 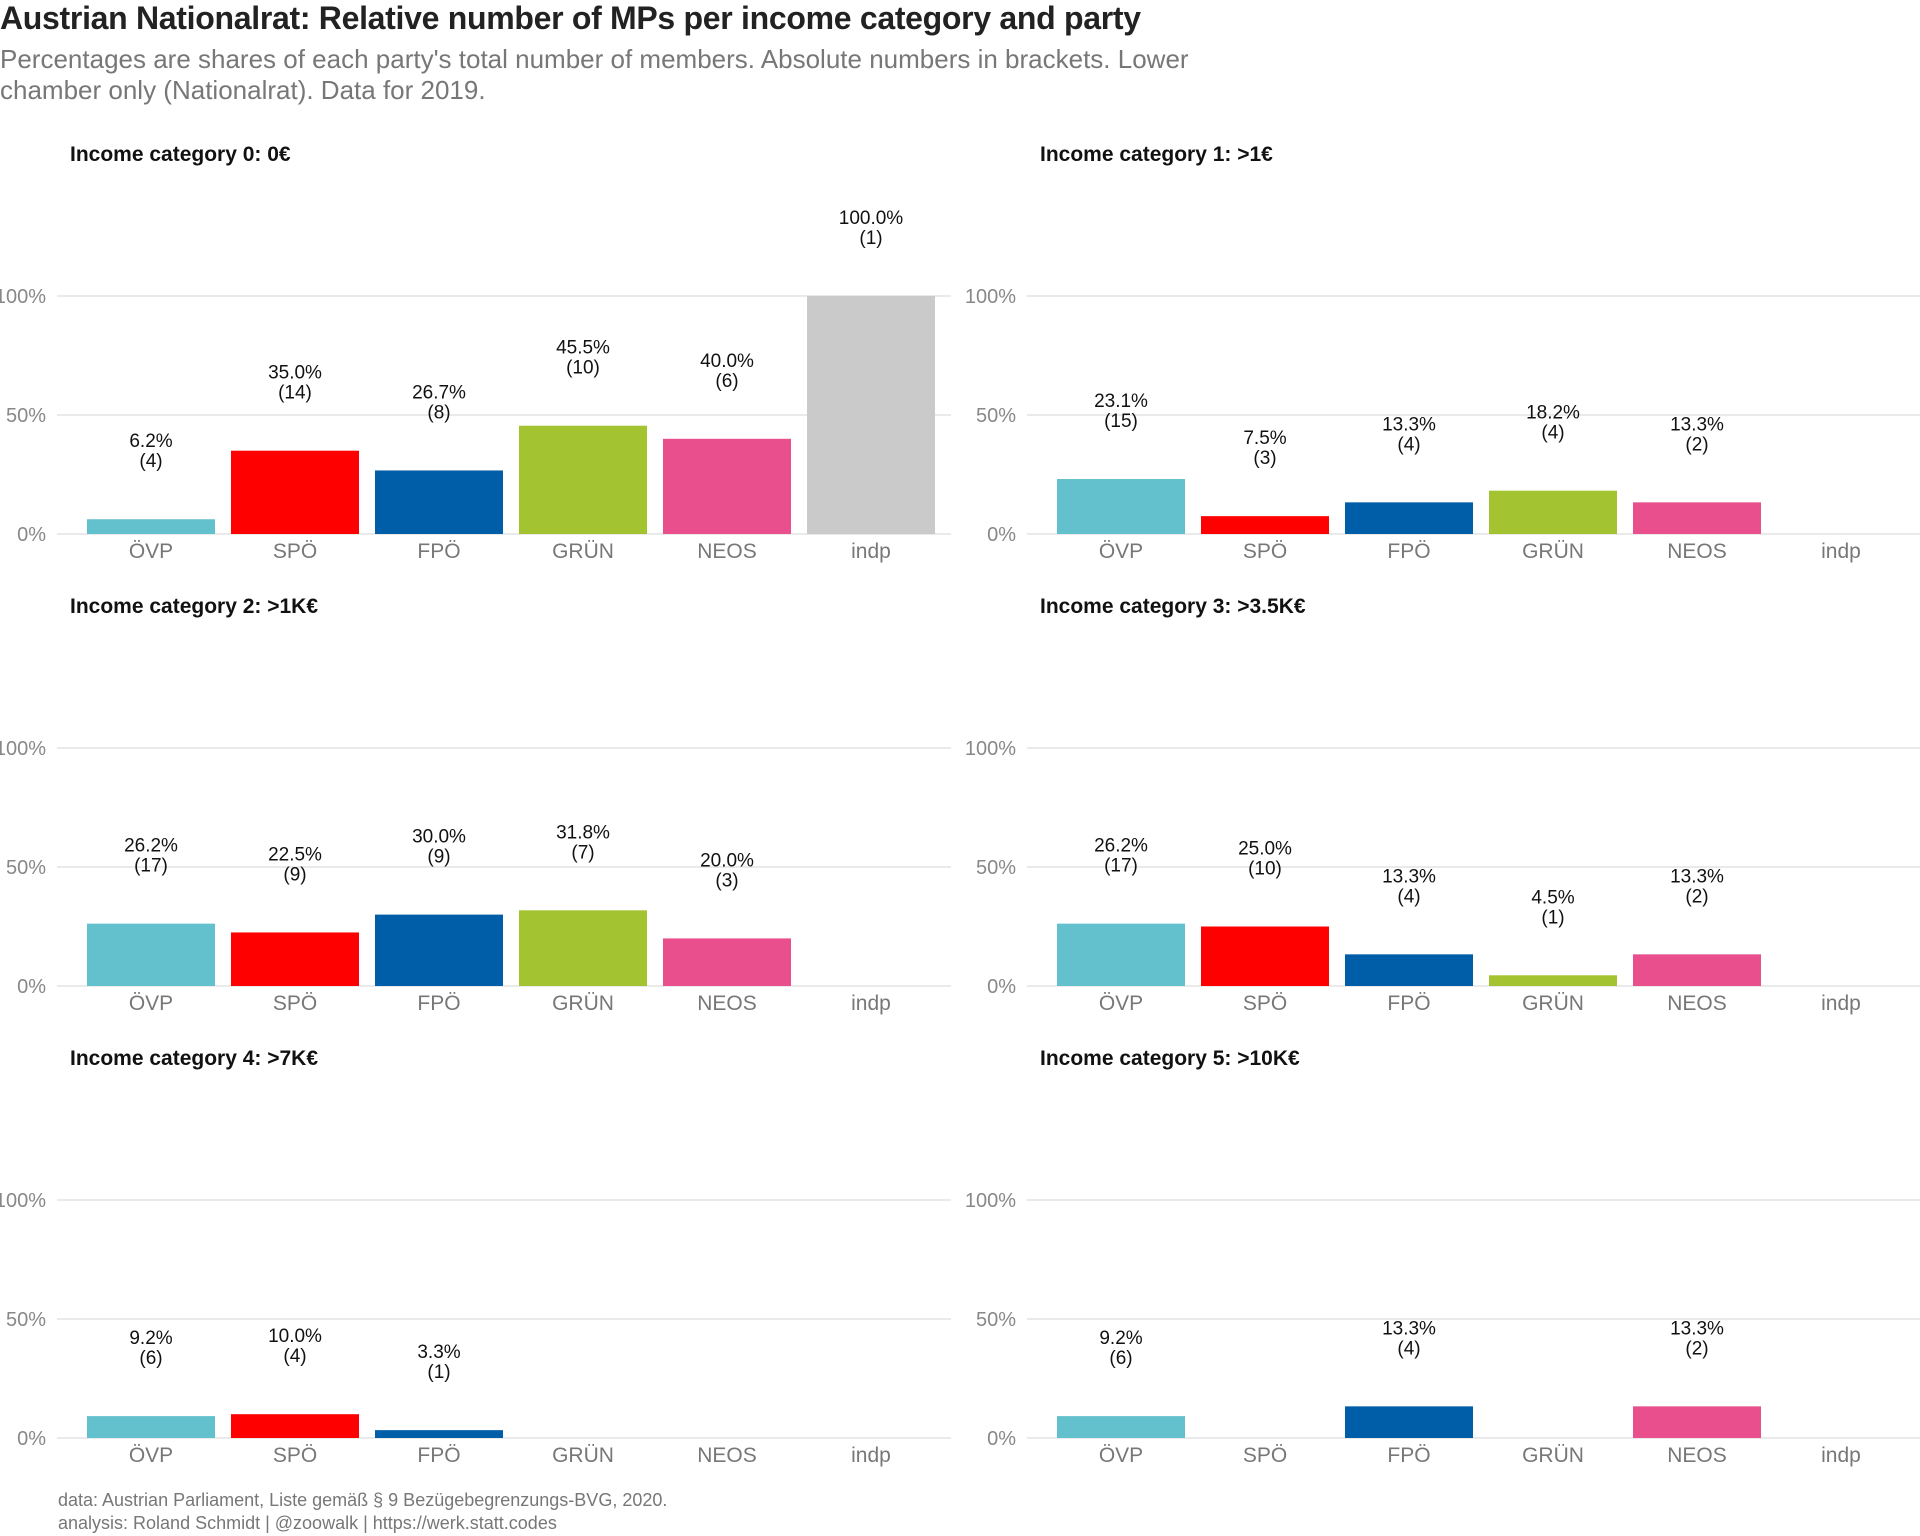 What do you see at coordinates (582, 852) in the screenshot?
I see `bar-count-label: (7)` at bounding box center [582, 852].